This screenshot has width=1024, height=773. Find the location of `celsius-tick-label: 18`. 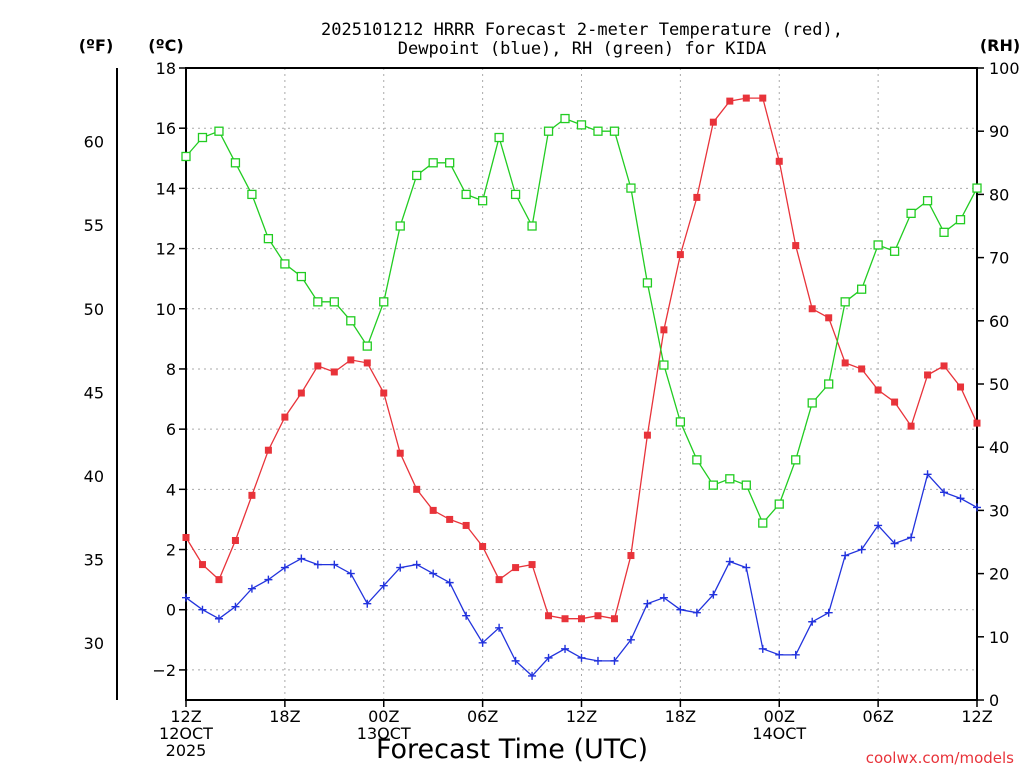

celsius-tick-label: 18 is located at coordinates (166, 68).